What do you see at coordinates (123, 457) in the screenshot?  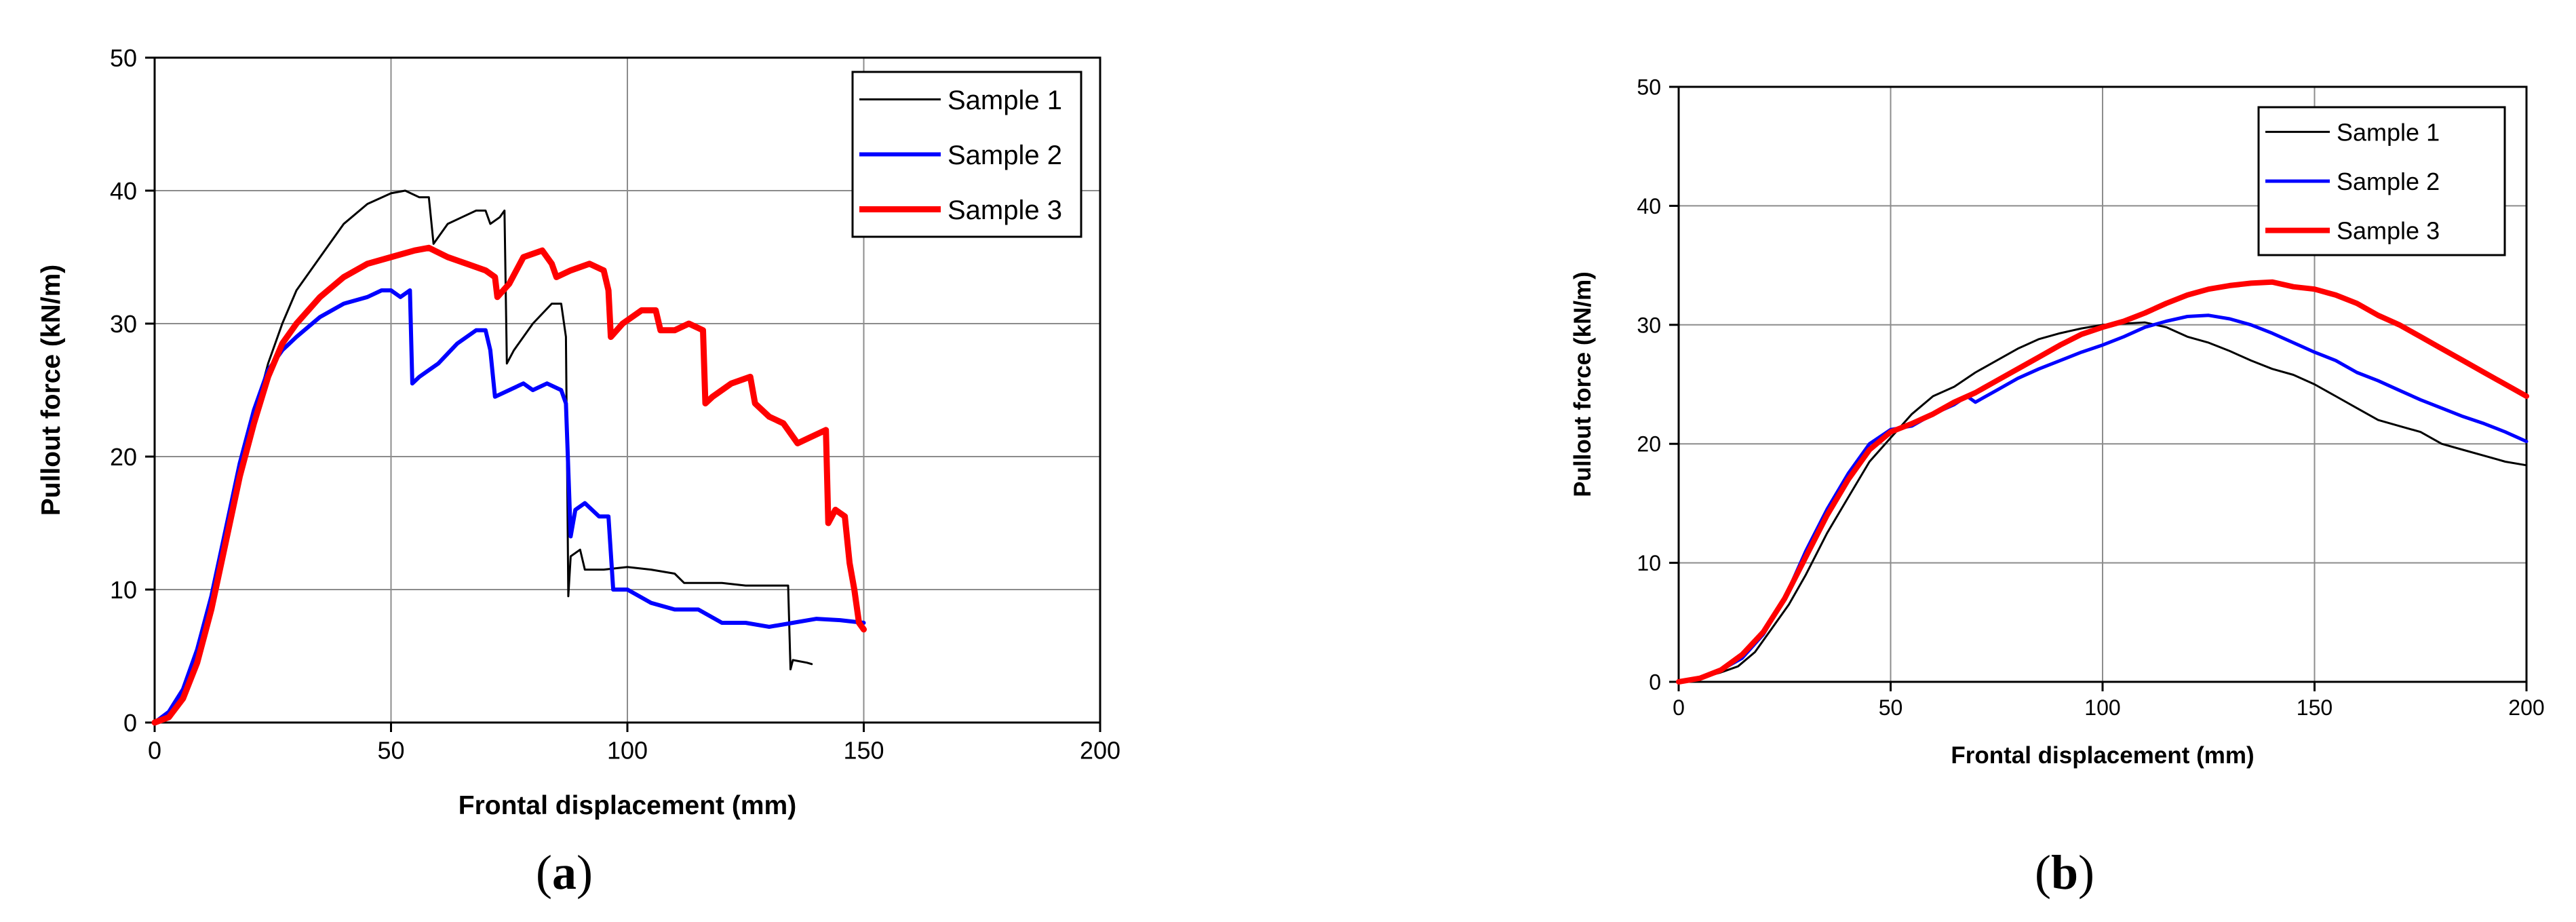 I see `chart-a-y-tick-label: 20` at bounding box center [123, 457].